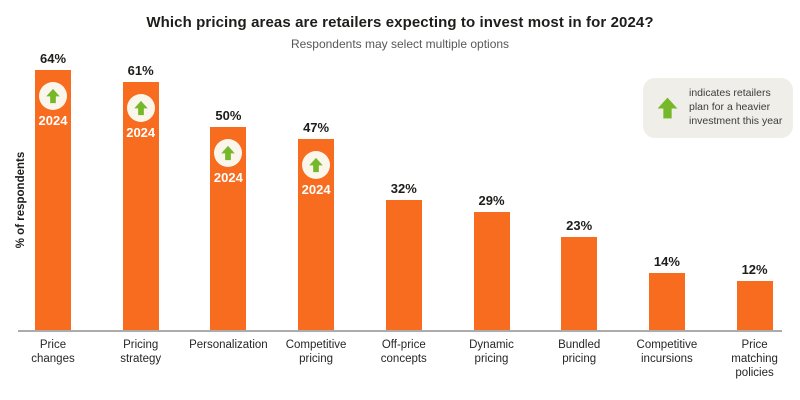 The image size is (800, 400). I want to click on bar-value-label: 64%, so click(53, 58).